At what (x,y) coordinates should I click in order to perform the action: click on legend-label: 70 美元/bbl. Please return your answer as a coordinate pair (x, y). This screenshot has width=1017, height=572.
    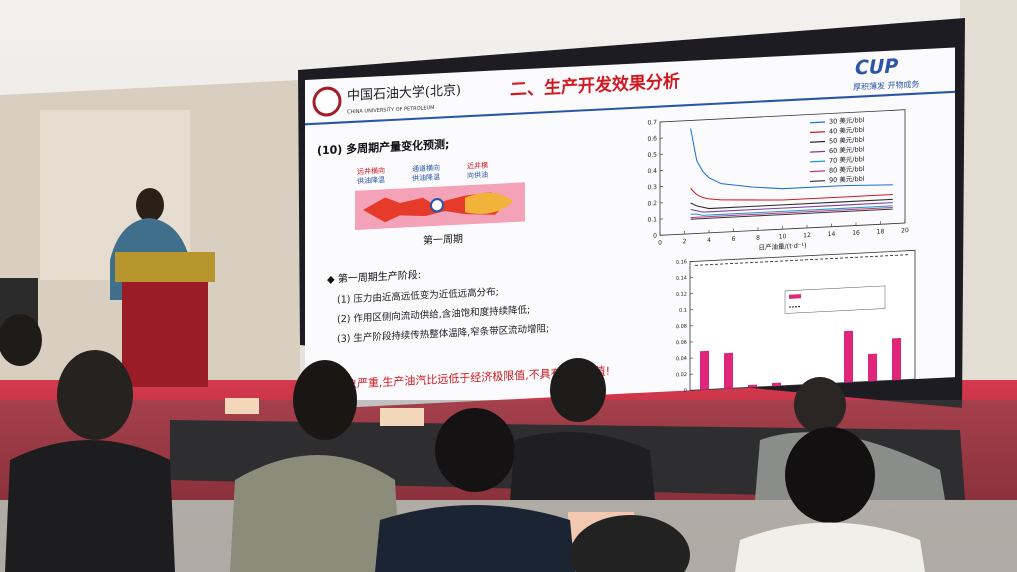
    Looking at the image, I should click on (847, 159).